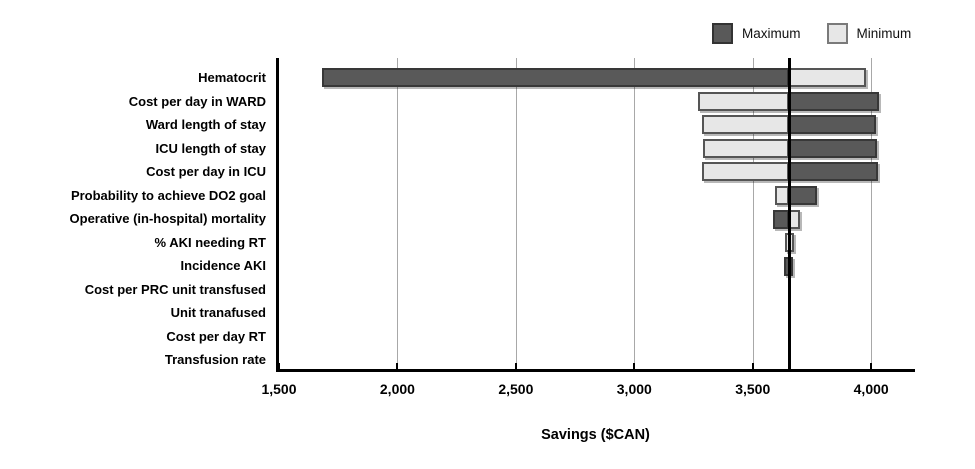 This screenshot has width=975, height=469. What do you see at coordinates (206, 172) in the screenshot?
I see `category-label: Cost per day in ICU` at bounding box center [206, 172].